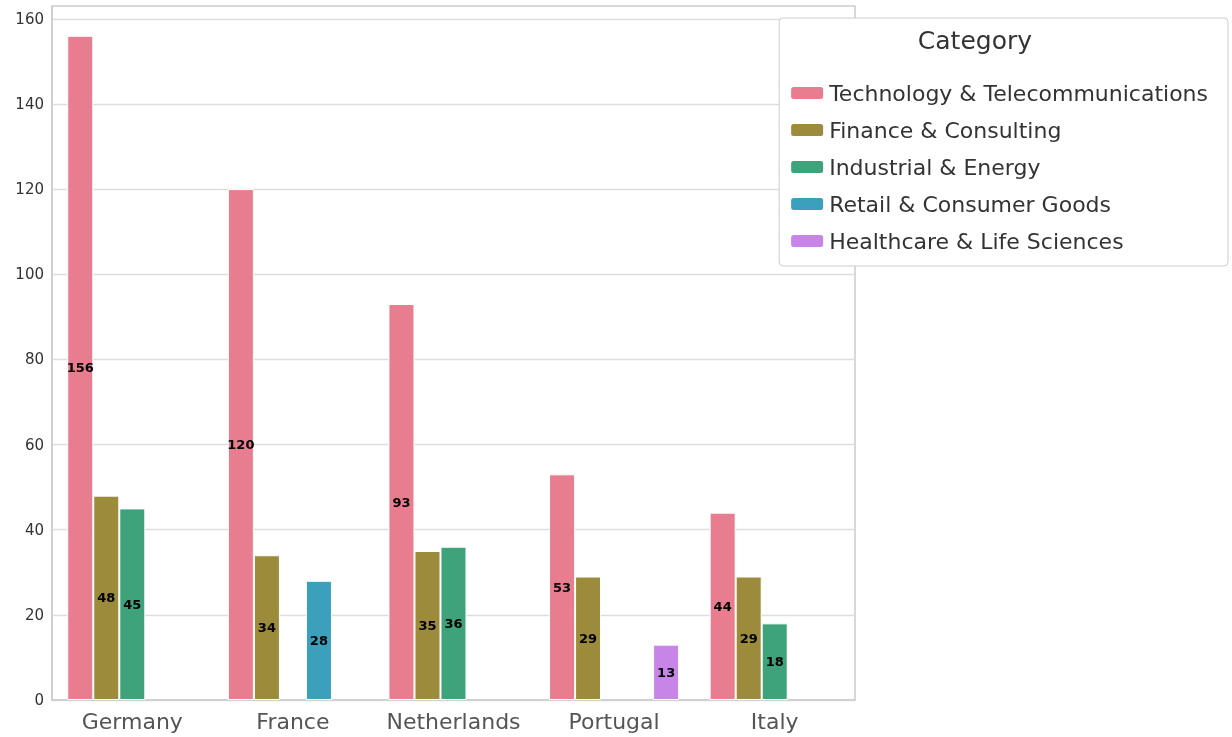 The height and width of the screenshot is (737, 1232). Describe the element at coordinates (39, 700) in the screenshot. I see `y-tick-label: 0` at that location.